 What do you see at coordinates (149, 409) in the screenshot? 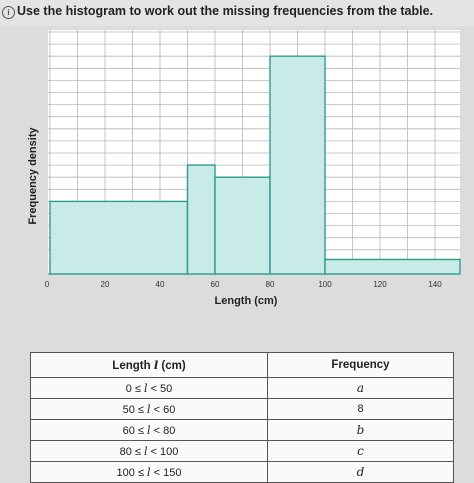
I see `length-interval-cell: 50 ≤ l < 60` at bounding box center [149, 409].